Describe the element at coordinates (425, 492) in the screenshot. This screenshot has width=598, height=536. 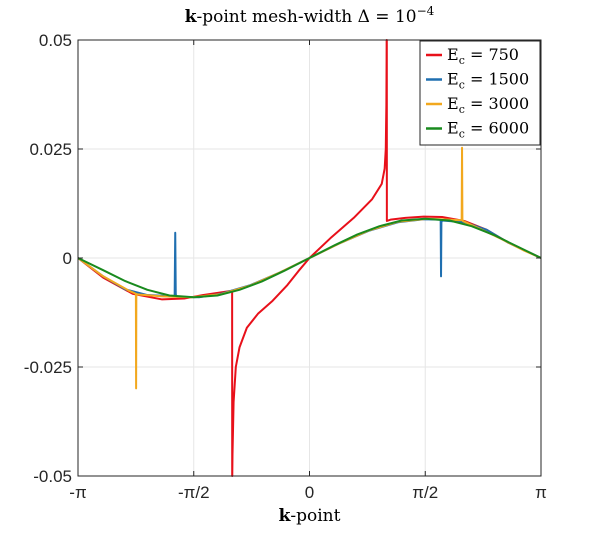
I see `x-tick-label: π/2` at that location.